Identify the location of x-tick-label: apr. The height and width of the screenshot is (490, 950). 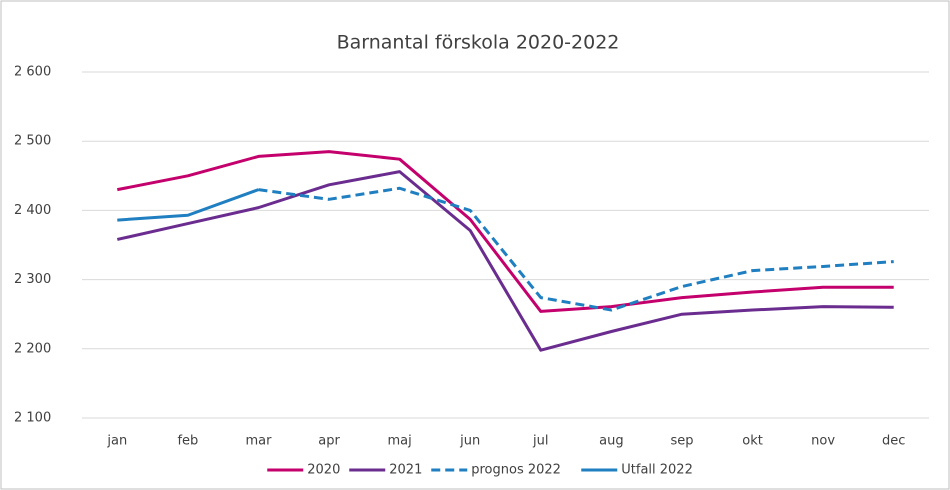
(329, 441).